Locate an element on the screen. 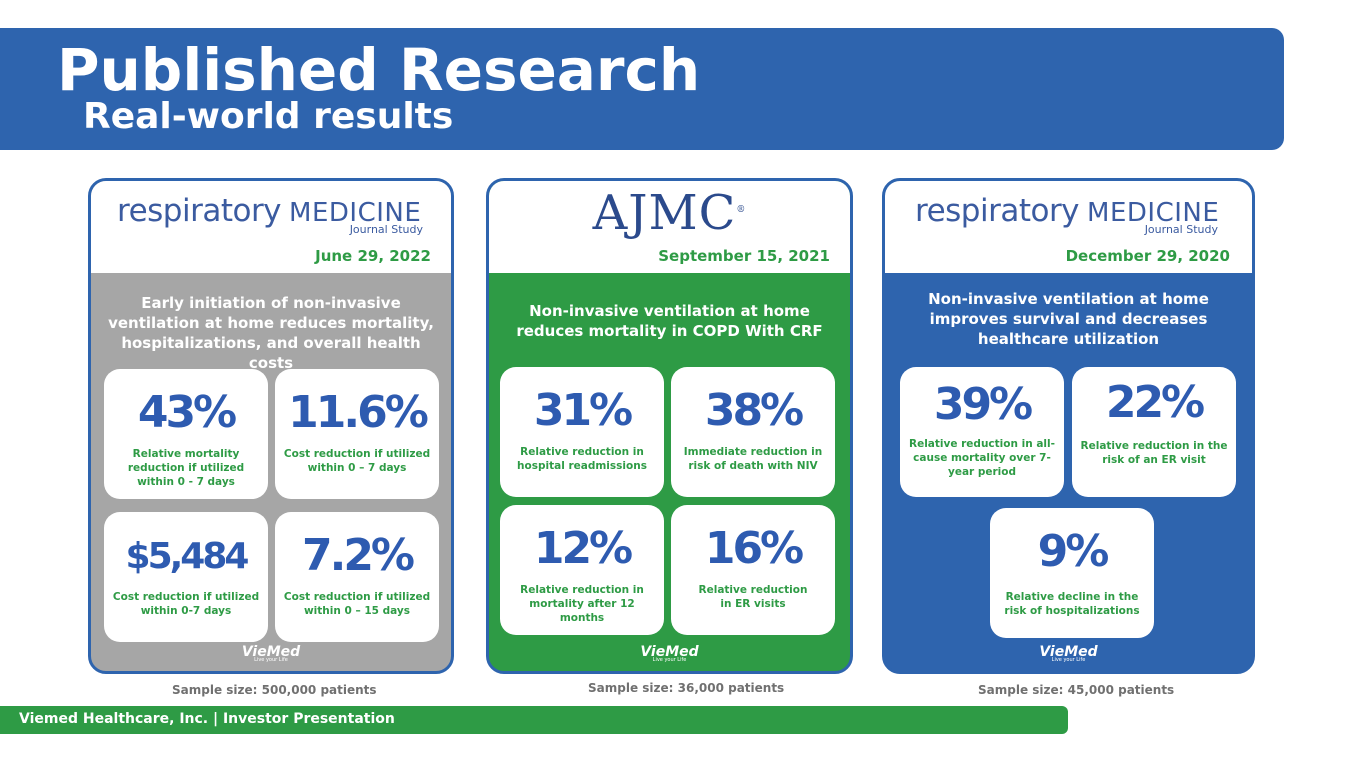 The image size is (1365, 768). header-band is located at coordinates (642, 89).